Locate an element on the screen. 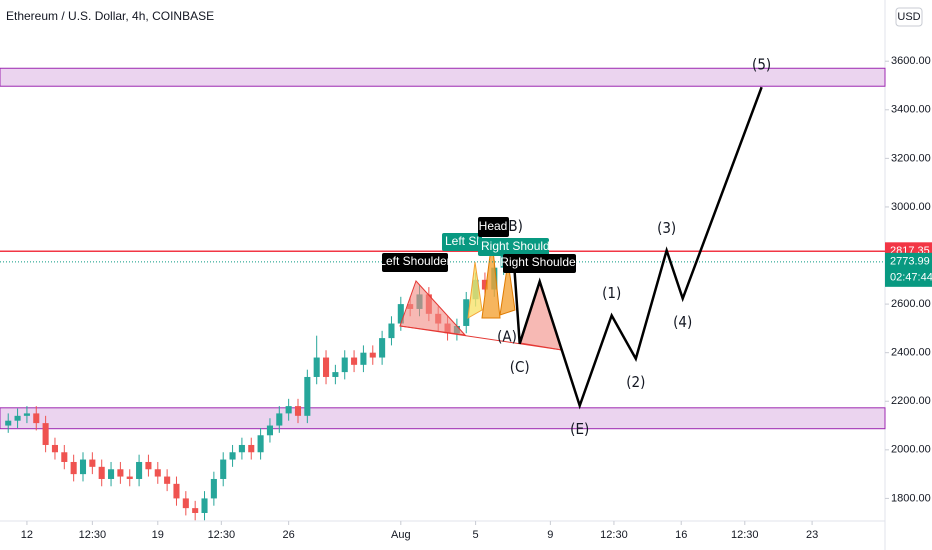  wave-label: (E) is located at coordinates (579, 429).